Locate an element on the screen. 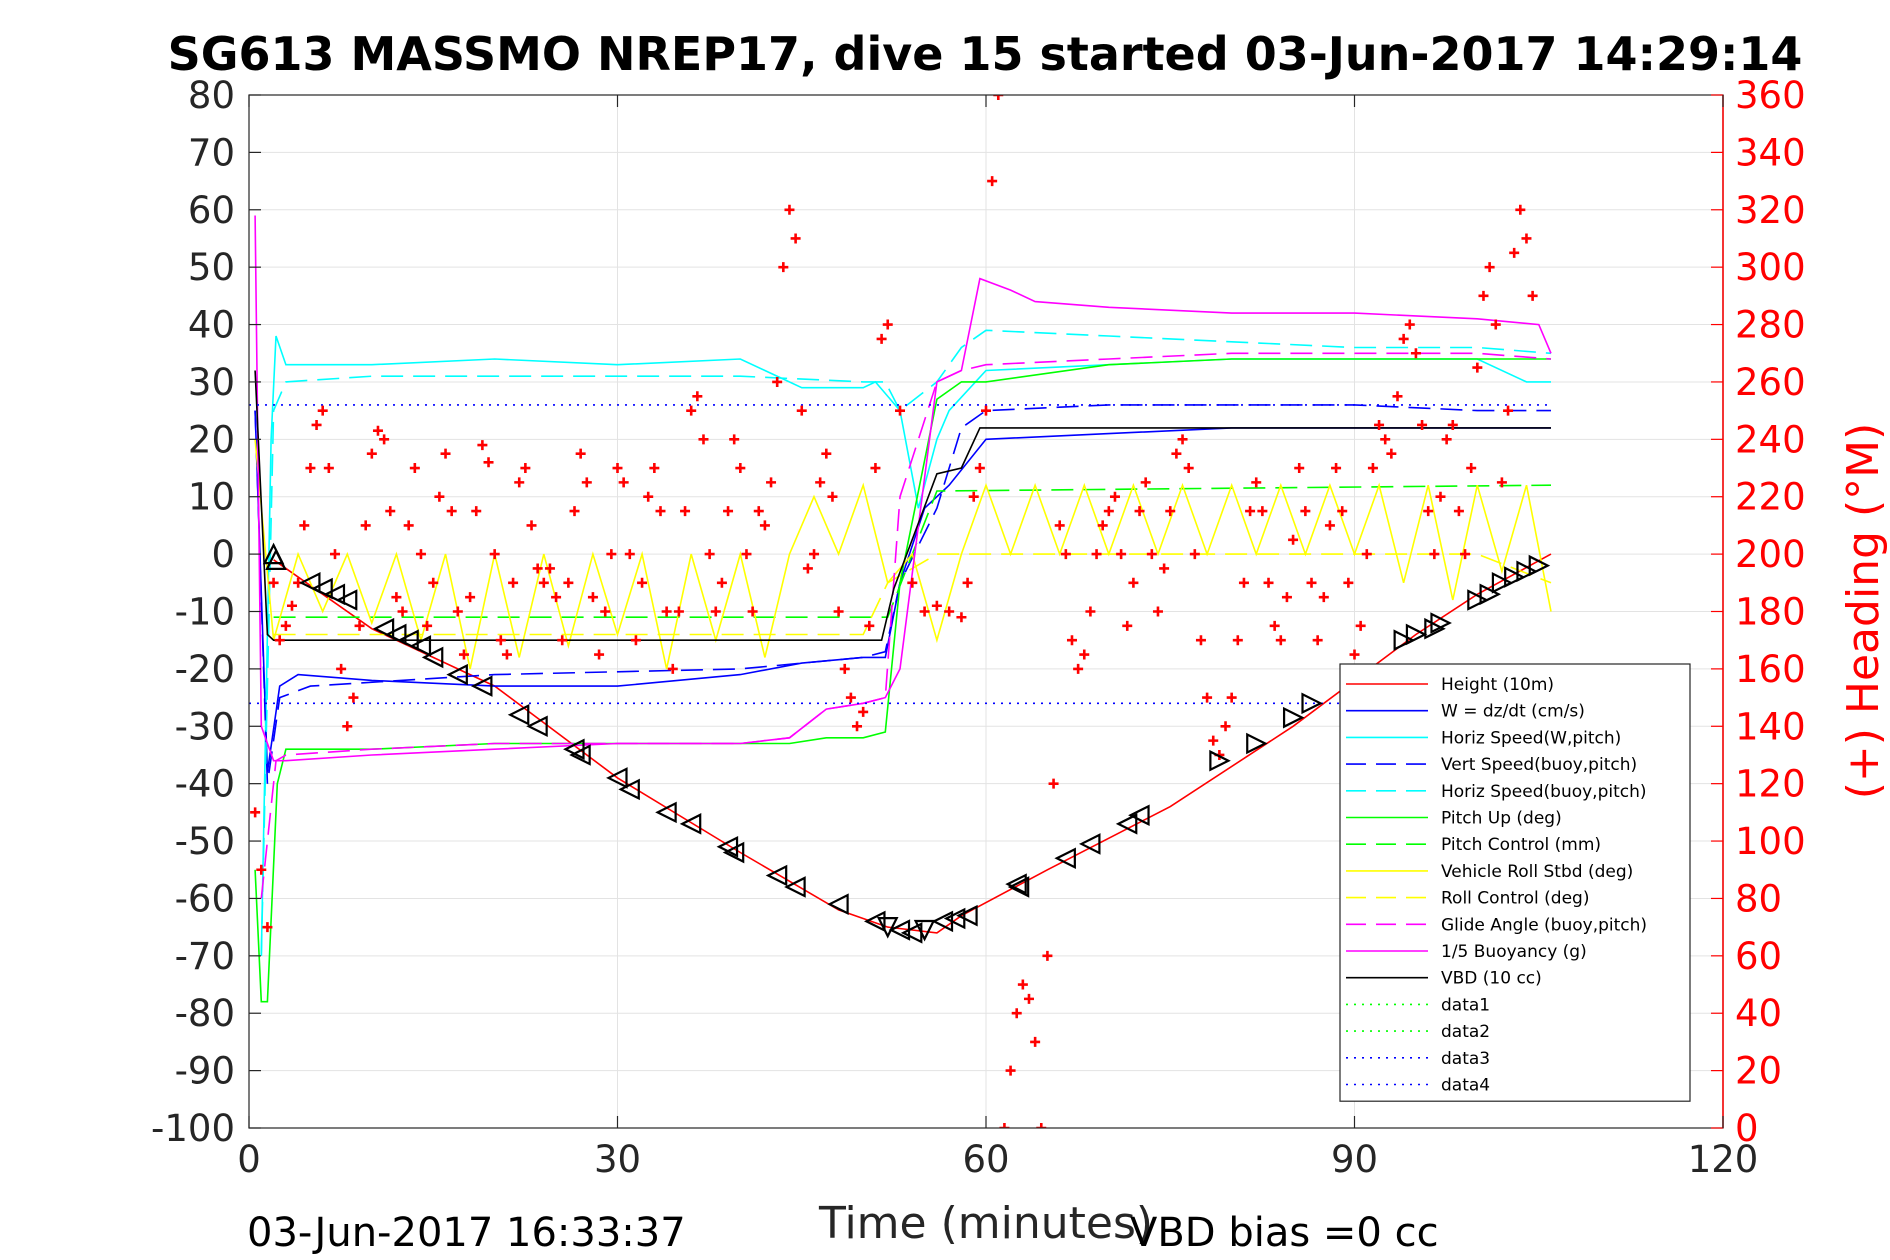 The image size is (1890, 1260). footer-timestamp: 03-Jun-2017 16:33:37 is located at coordinates (466, 1233).